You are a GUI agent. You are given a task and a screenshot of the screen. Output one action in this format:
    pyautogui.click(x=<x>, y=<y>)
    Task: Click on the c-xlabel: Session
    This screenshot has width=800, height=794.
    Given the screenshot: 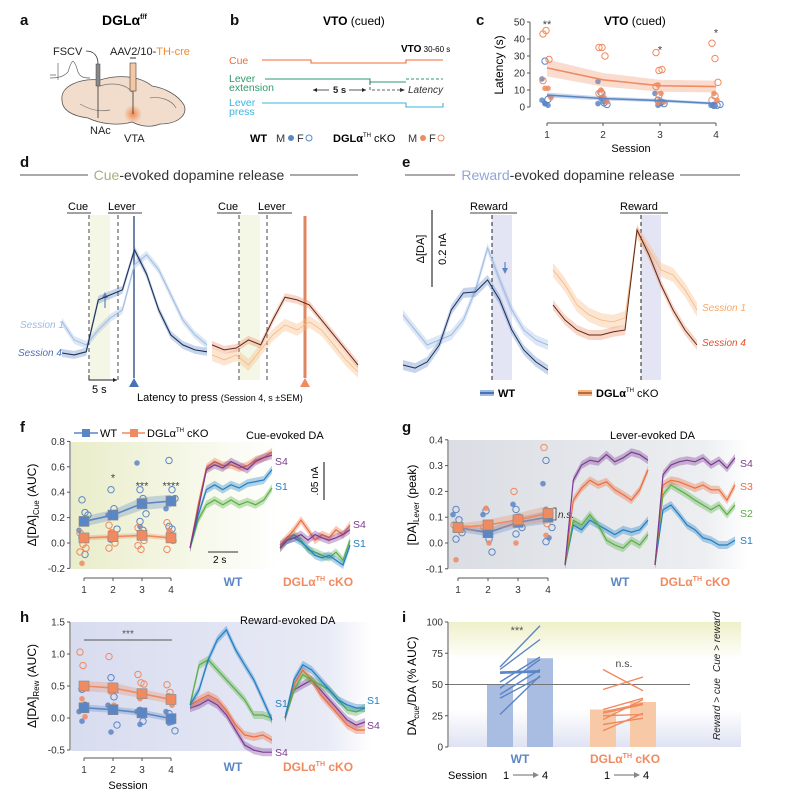 What is the action you would take?
    pyautogui.click(x=630, y=149)
    